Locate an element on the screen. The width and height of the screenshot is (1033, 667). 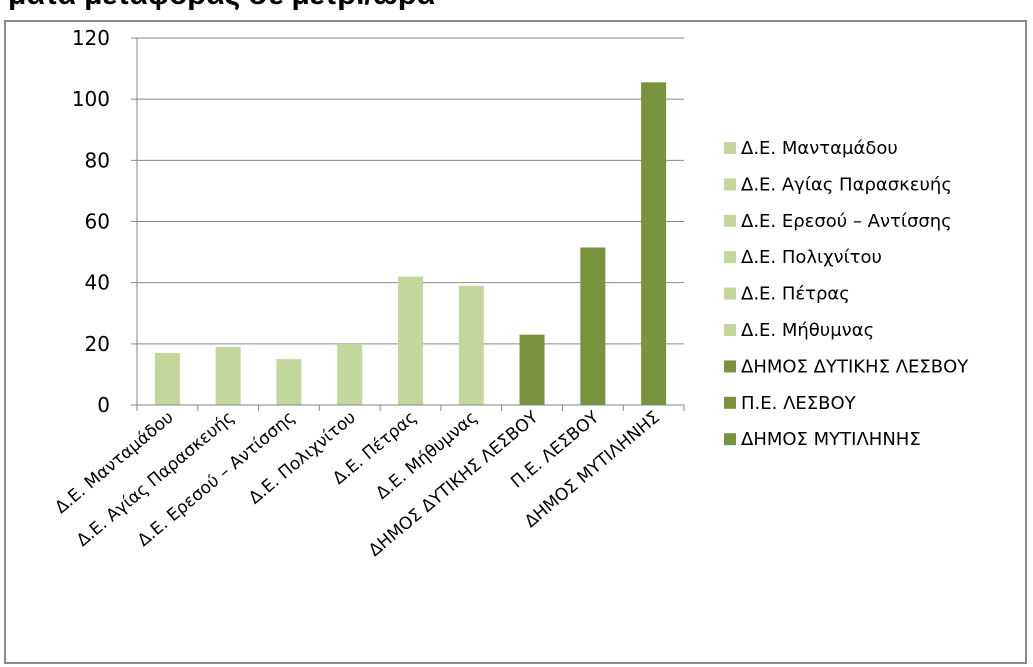
legend-label: Δ.Ε. Αγίας Παρασκευής is located at coordinates (846, 184).